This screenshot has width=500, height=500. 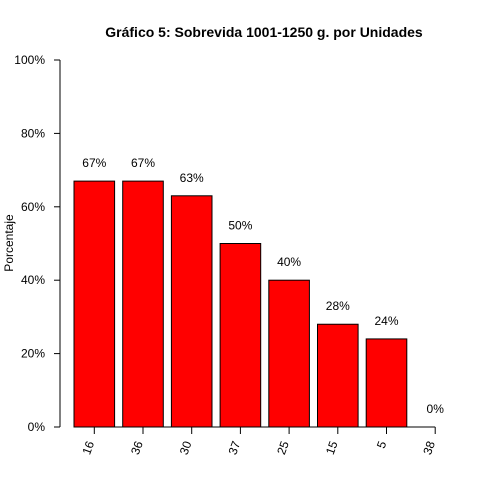 I want to click on x-tick-label: 15, so click(x=332, y=448).